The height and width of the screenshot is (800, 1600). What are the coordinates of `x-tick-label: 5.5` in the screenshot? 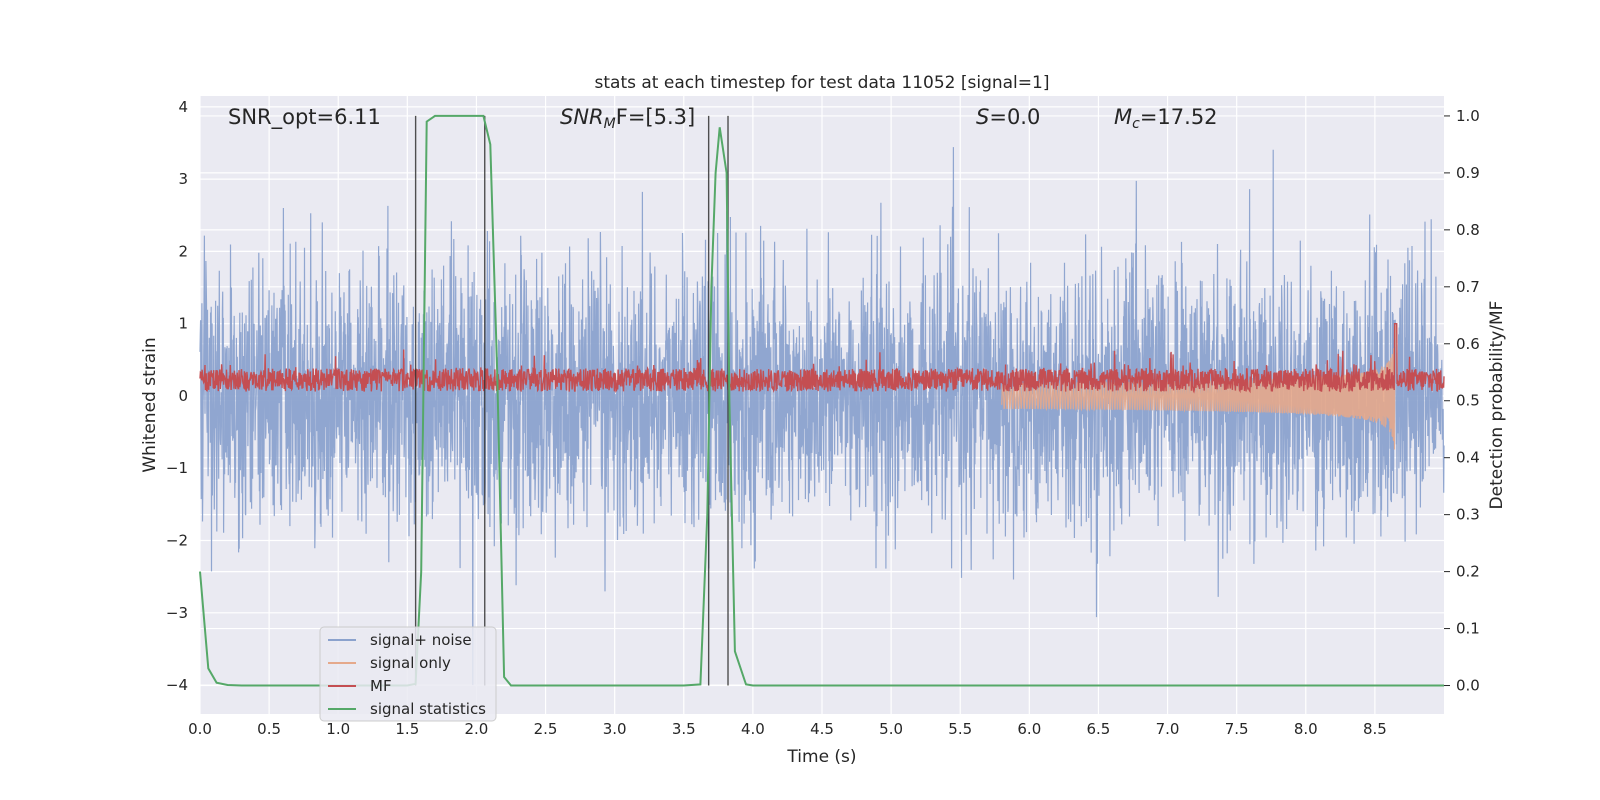 It's located at (960, 729).